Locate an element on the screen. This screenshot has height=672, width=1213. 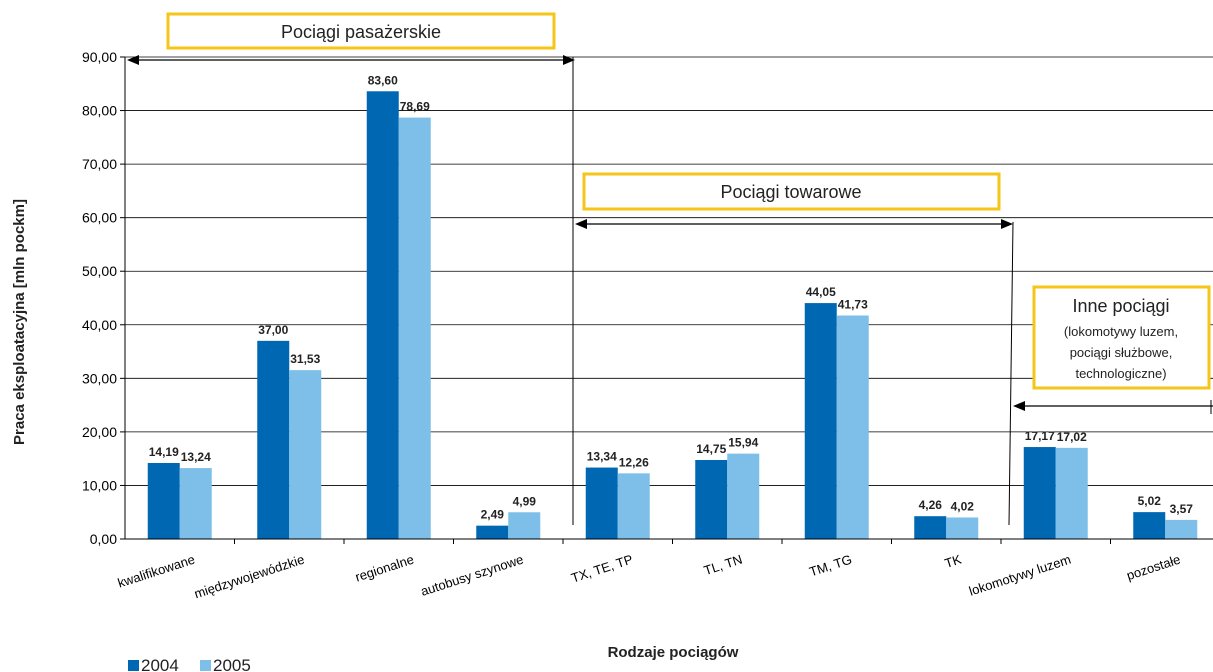
annotation-inne-title: Inne pociągi is located at coordinates (1120, 306).